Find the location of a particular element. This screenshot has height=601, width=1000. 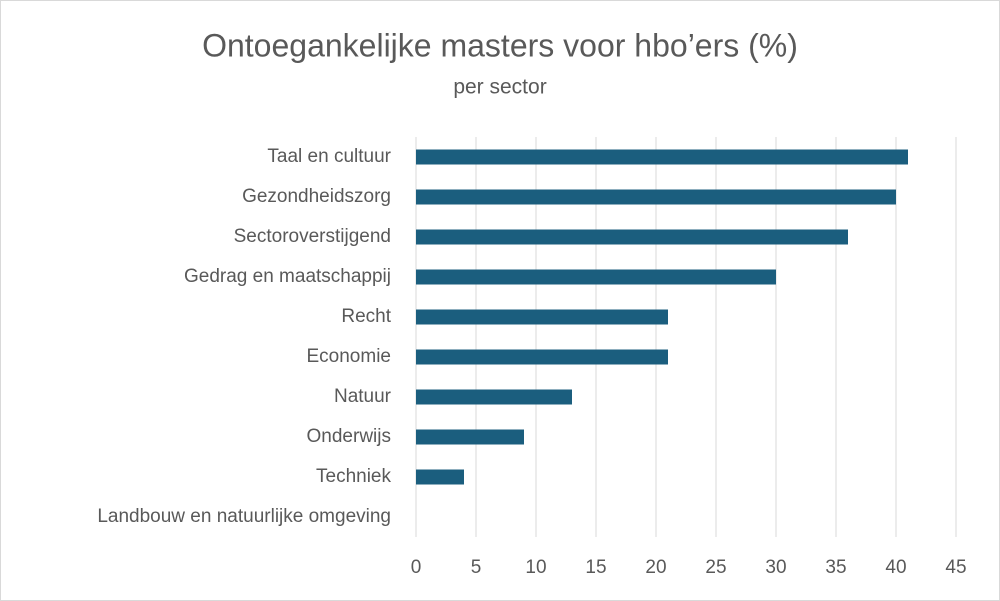

x-tick-label: 35 is located at coordinates (835, 567).